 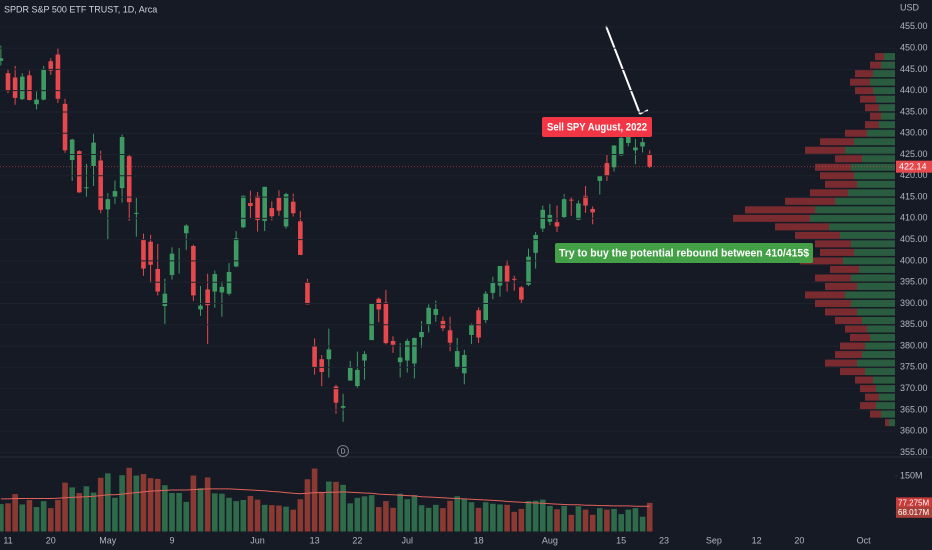 What do you see at coordinates (914, 282) in the screenshot?
I see `y-tick-label: 395.00` at bounding box center [914, 282].